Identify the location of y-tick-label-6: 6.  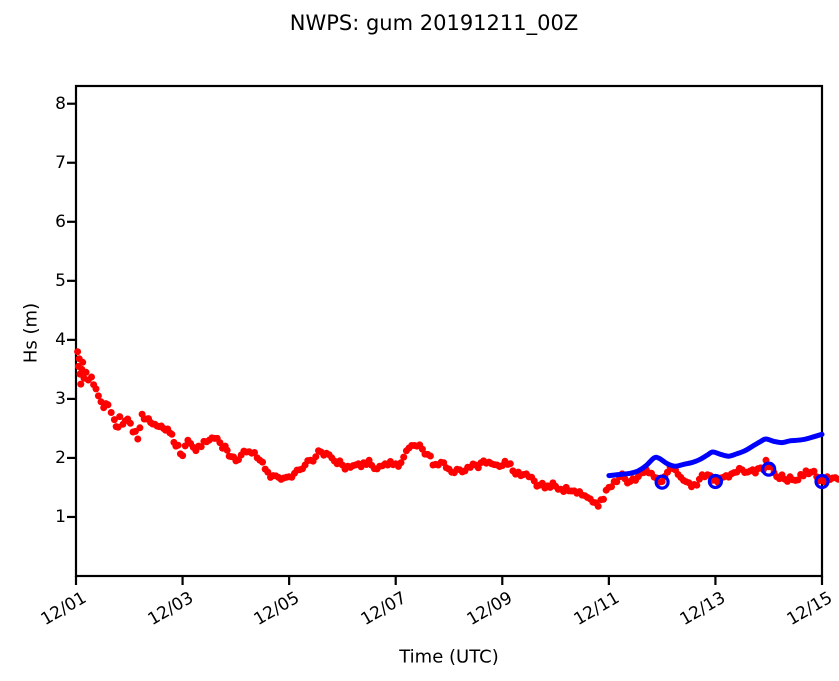
(60, 221).